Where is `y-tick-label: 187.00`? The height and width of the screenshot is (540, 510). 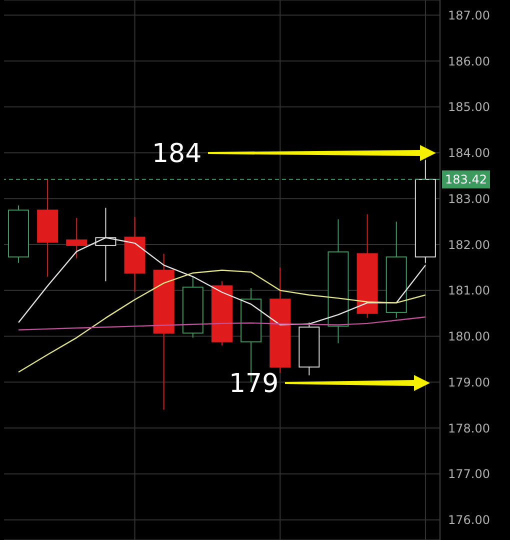 y-tick-label: 187.00 is located at coordinates (469, 15).